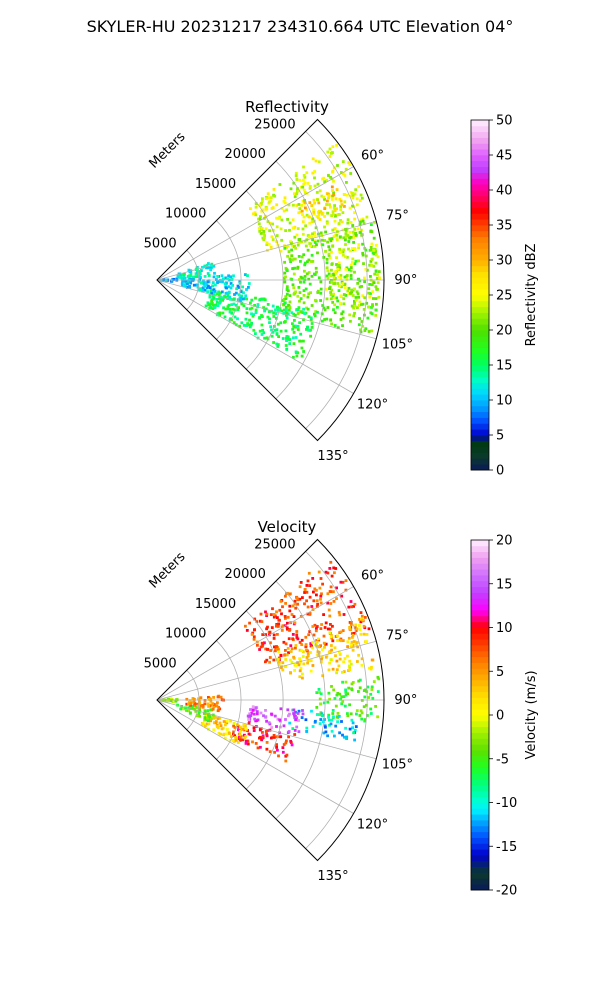  Describe the element at coordinates (500, 436) in the screenshot. I see `colorbar-tick-label: 5` at that location.